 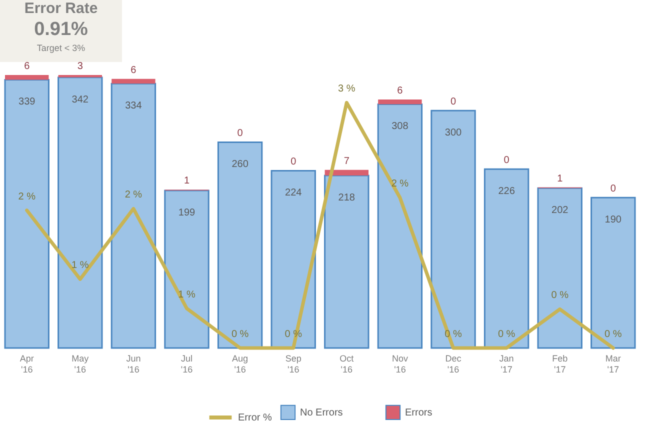 I want to click on data-label: 339, so click(x=27, y=102).